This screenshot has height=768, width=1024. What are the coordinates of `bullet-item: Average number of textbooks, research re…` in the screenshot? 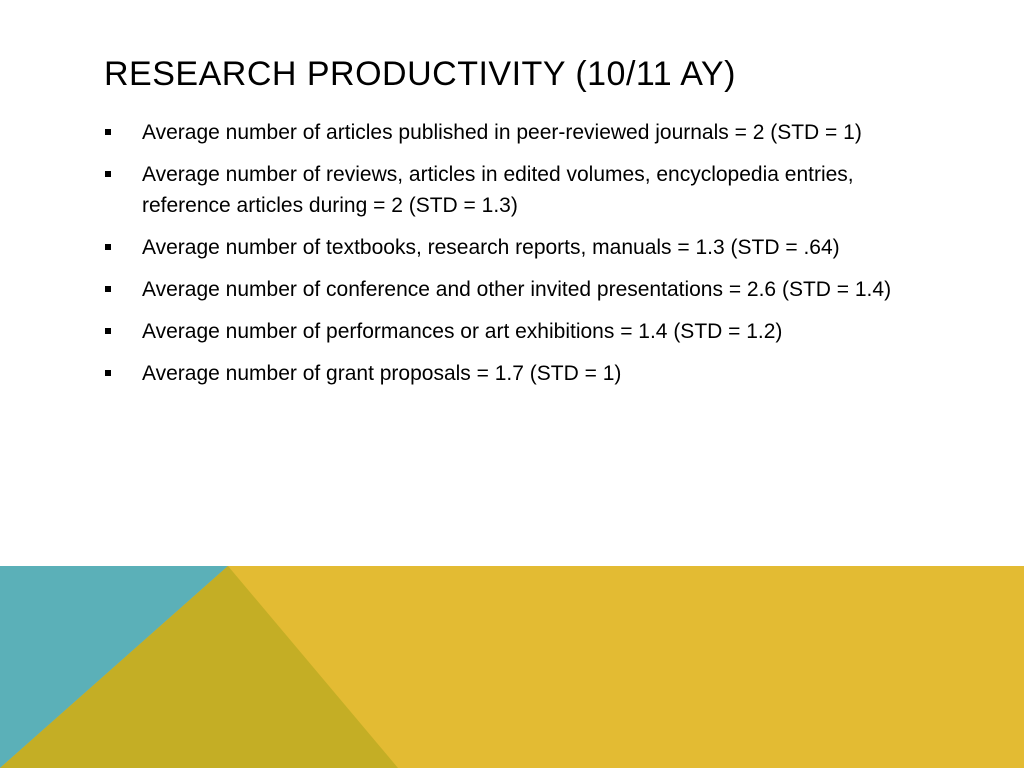 It's located at (504, 247).